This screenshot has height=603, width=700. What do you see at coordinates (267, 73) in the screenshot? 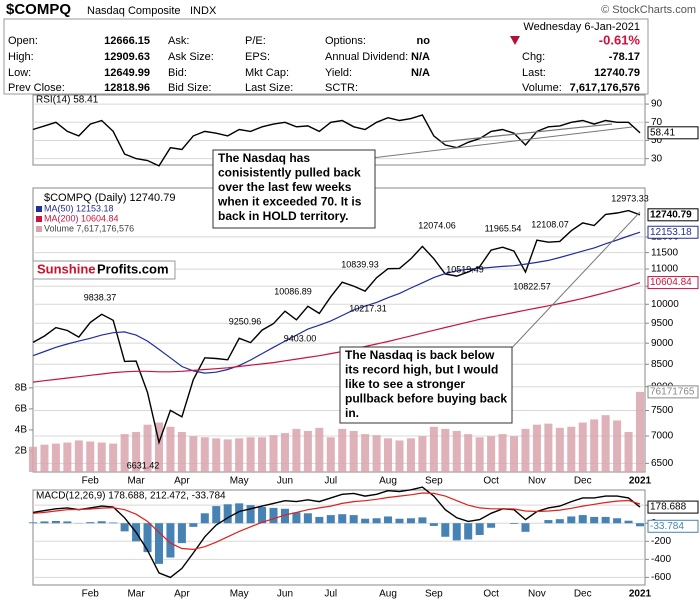
I see `field-label: Mkt Cap:` at bounding box center [267, 73].